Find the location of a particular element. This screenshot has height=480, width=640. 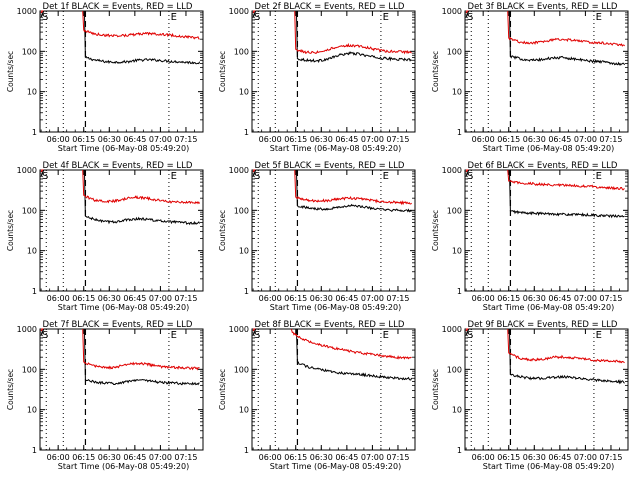

panel-title: Det 5f BLACK = Events, RED = LLD is located at coordinates (330, 166).